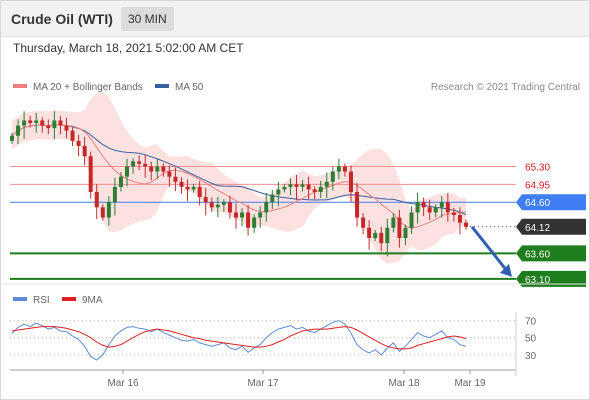 This screenshot has height=400, width=590. I want to click on resistance-label-0: 65.30, so click(537, 167).